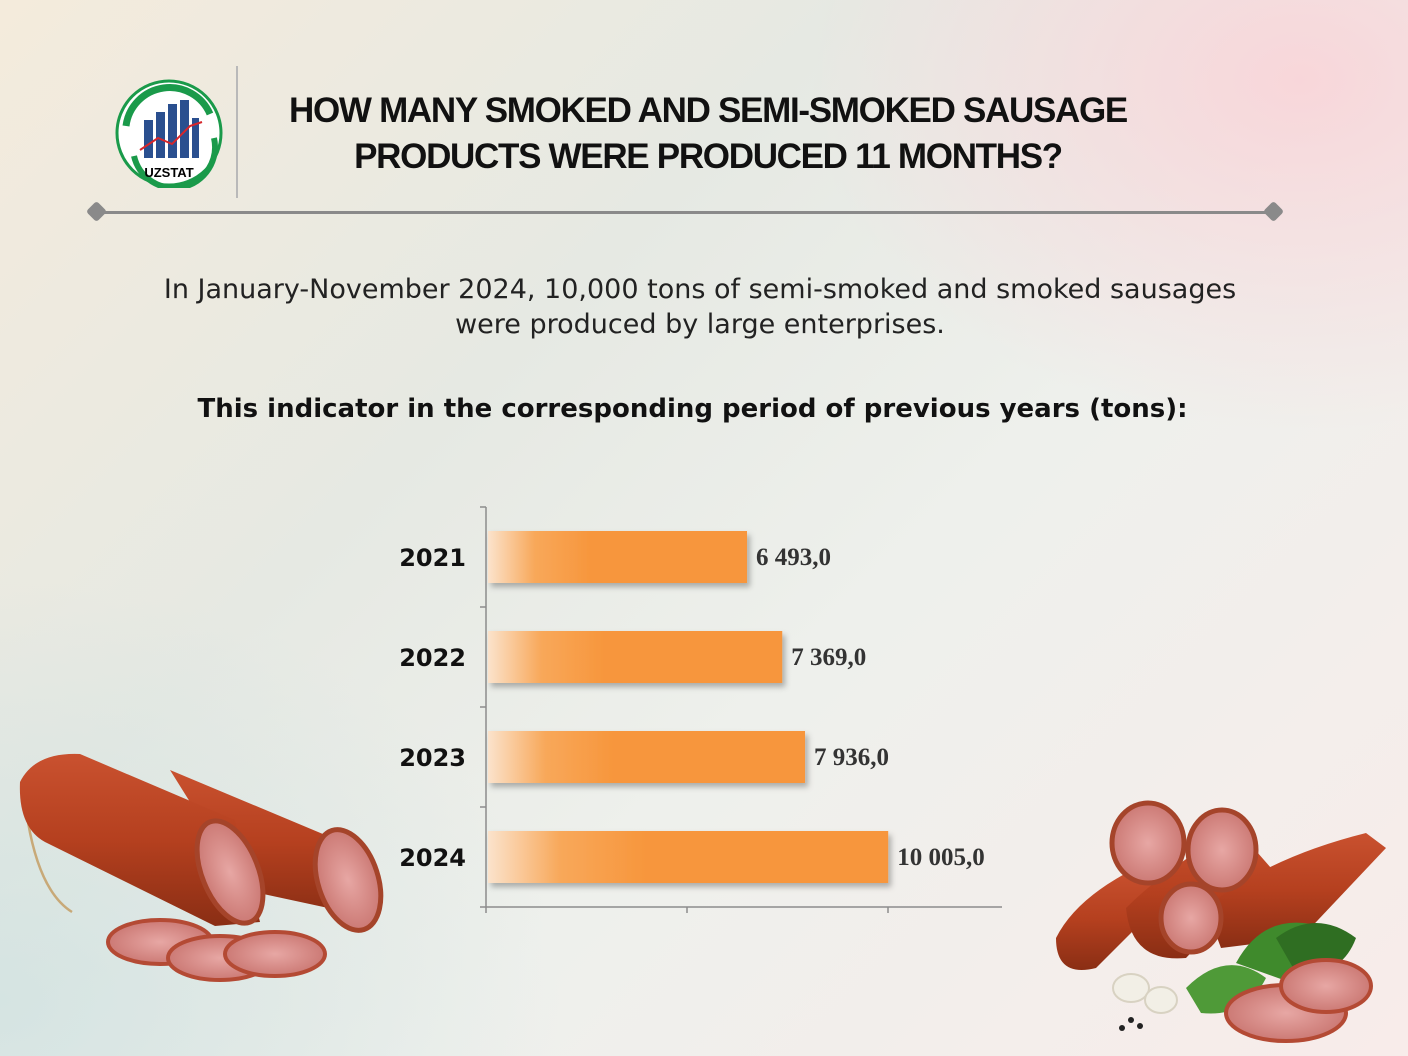 The image size is (1408, 1056). I want to click on category-label-2024: 2024, so click(432, 858).